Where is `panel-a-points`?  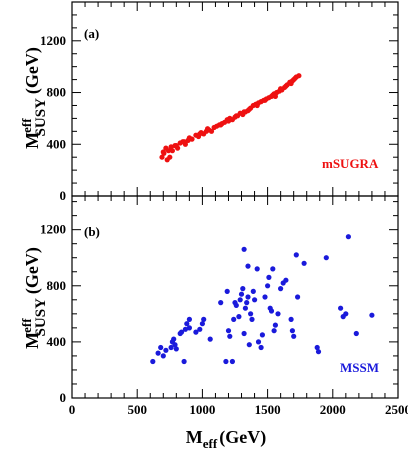
panel-a-points is located at coordinates (230, 118).